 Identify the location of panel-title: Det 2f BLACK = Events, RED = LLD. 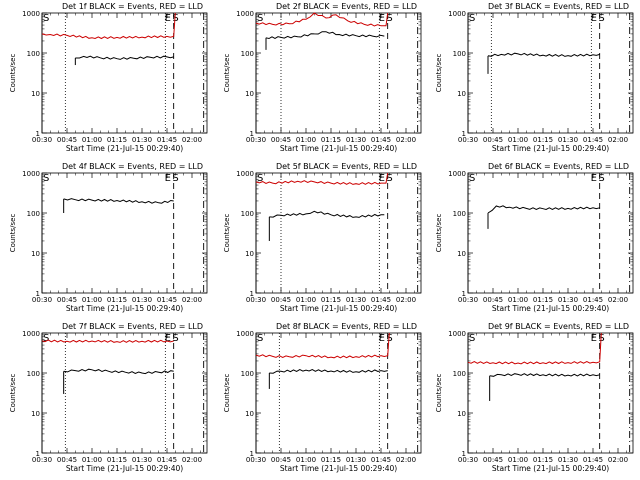
(346, 6).